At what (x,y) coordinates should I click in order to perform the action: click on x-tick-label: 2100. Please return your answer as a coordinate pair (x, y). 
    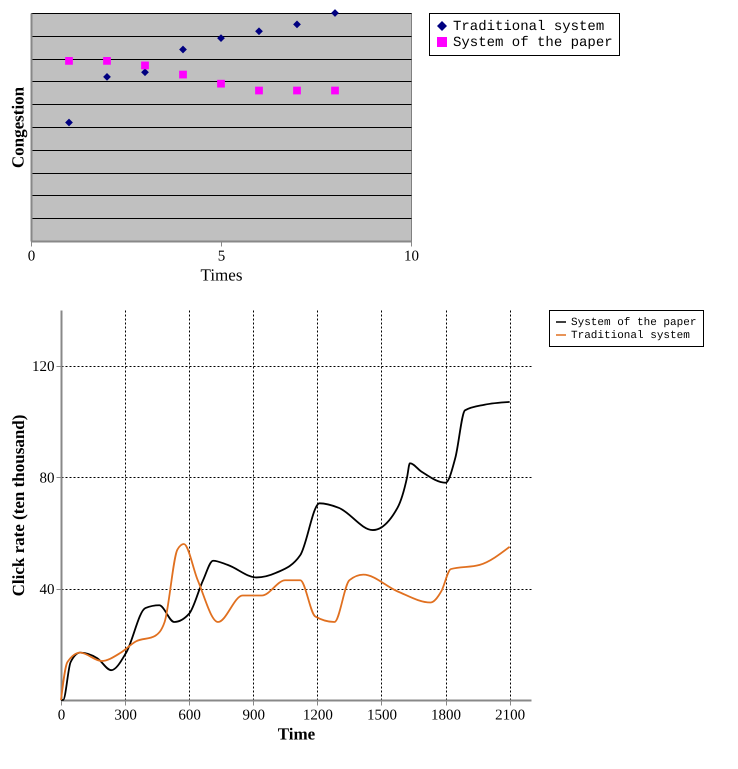
    Looking at the image, I should click on (510, 716).